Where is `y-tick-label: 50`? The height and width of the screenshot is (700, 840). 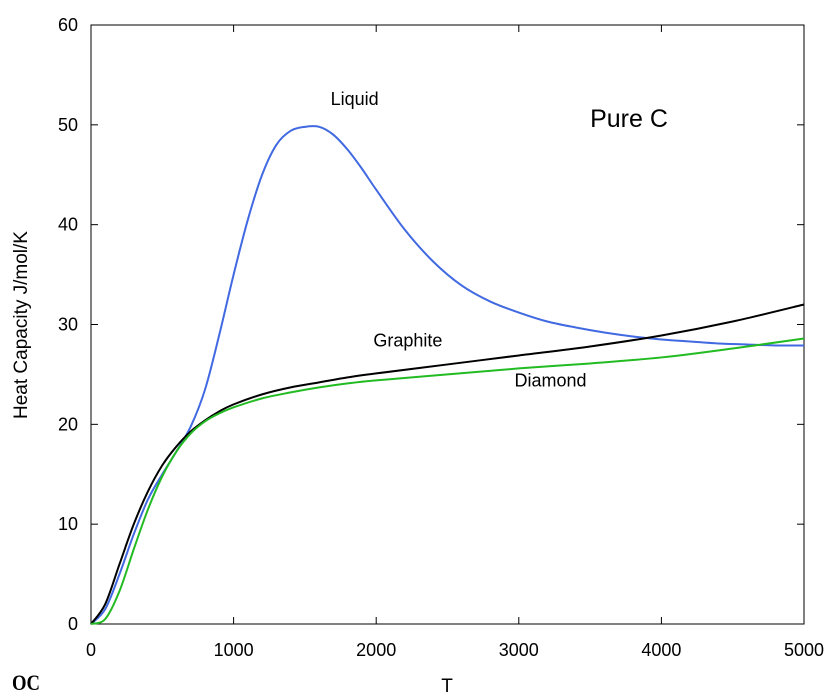
y-tick-label: 50 is located at coordinates (68, 125).